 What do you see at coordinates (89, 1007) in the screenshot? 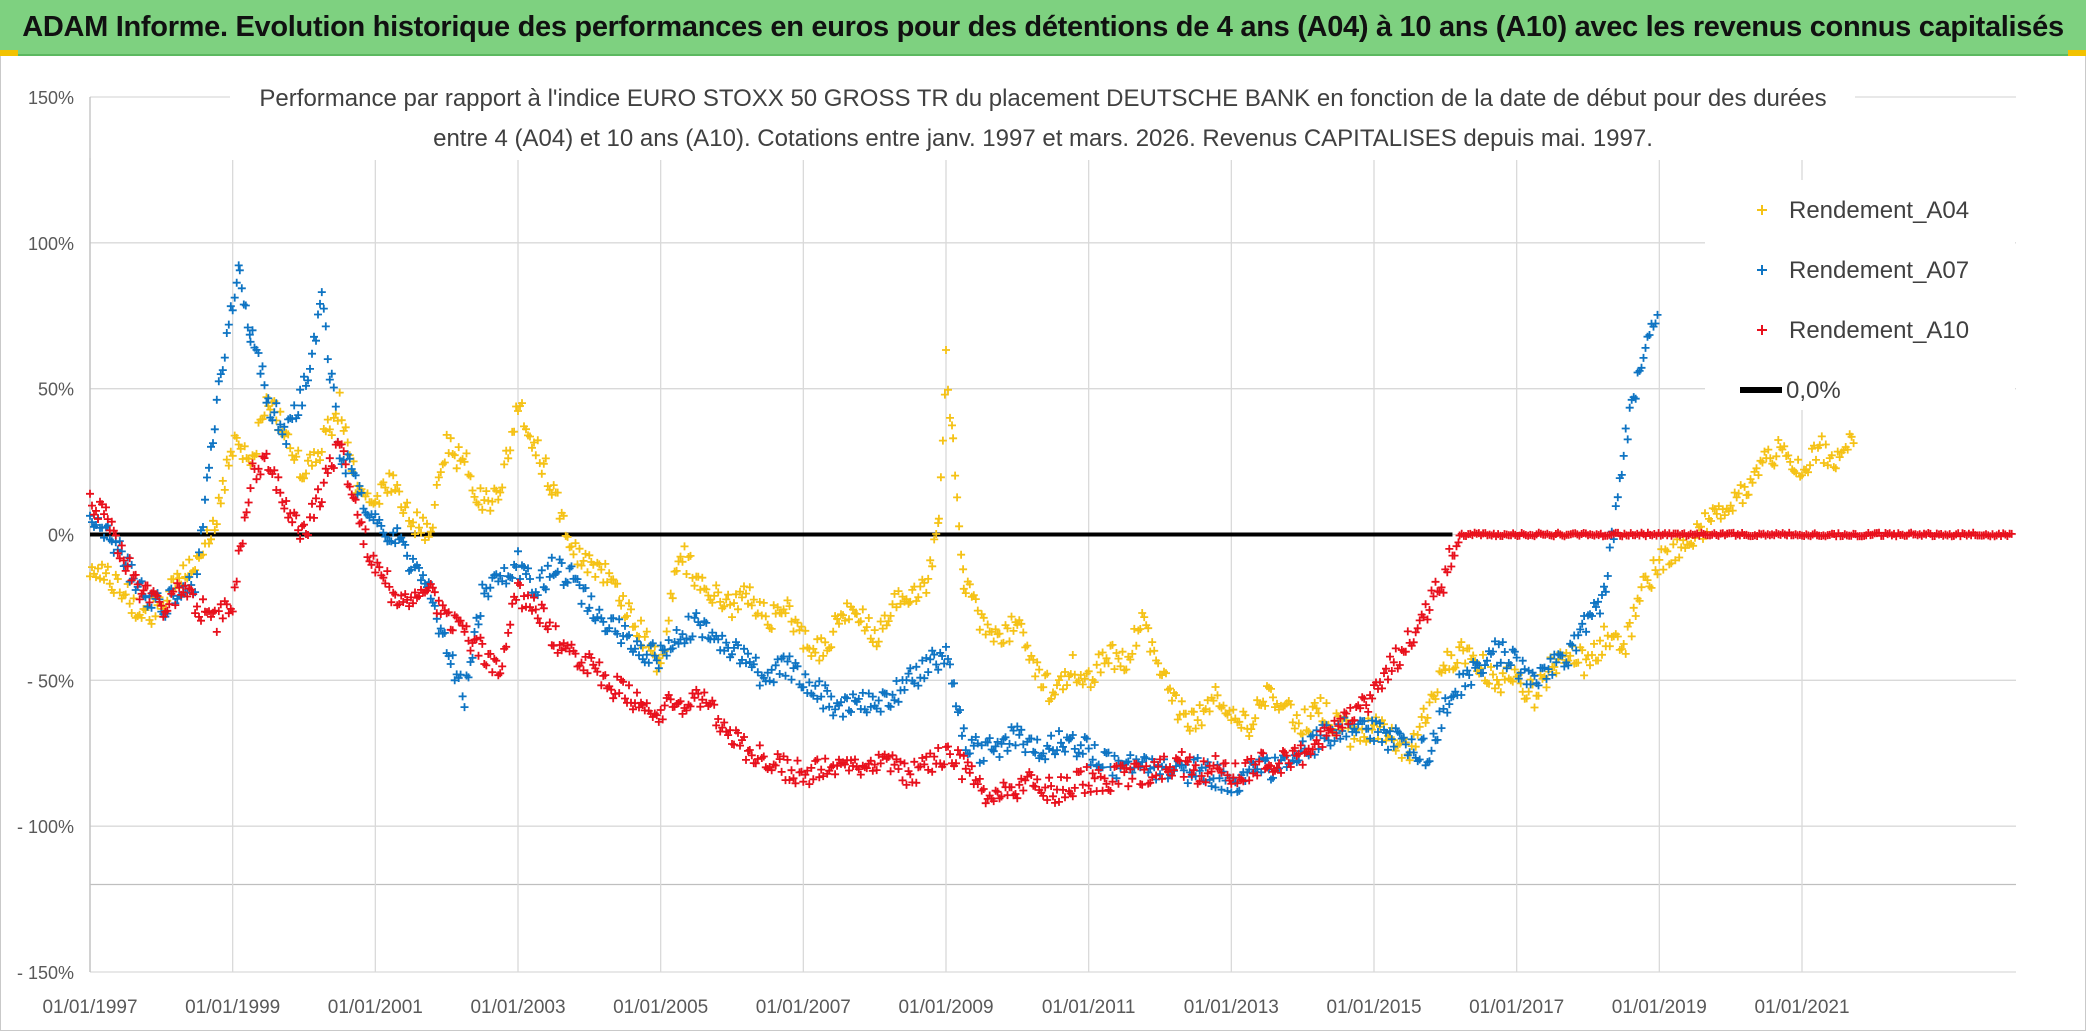
I see `x-tick-label: 01/01/1997` at bounding box center [89, 1007].